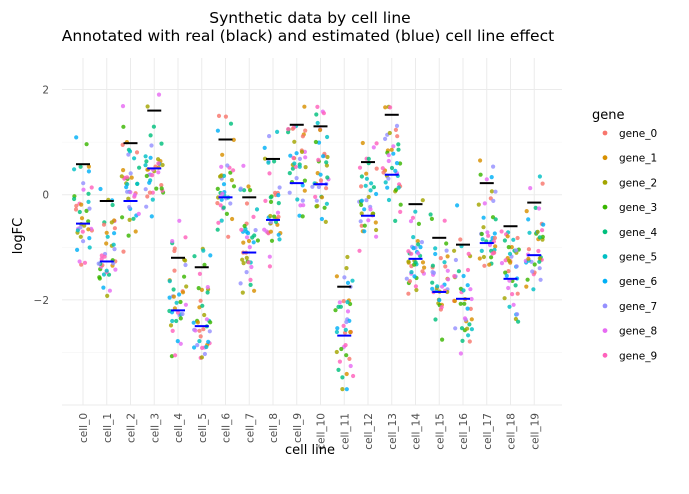  What do you see at coordinates (227, 428) in the screenshot?
I see `x-tick-label: cell_6` at bounding box center [227, 428].